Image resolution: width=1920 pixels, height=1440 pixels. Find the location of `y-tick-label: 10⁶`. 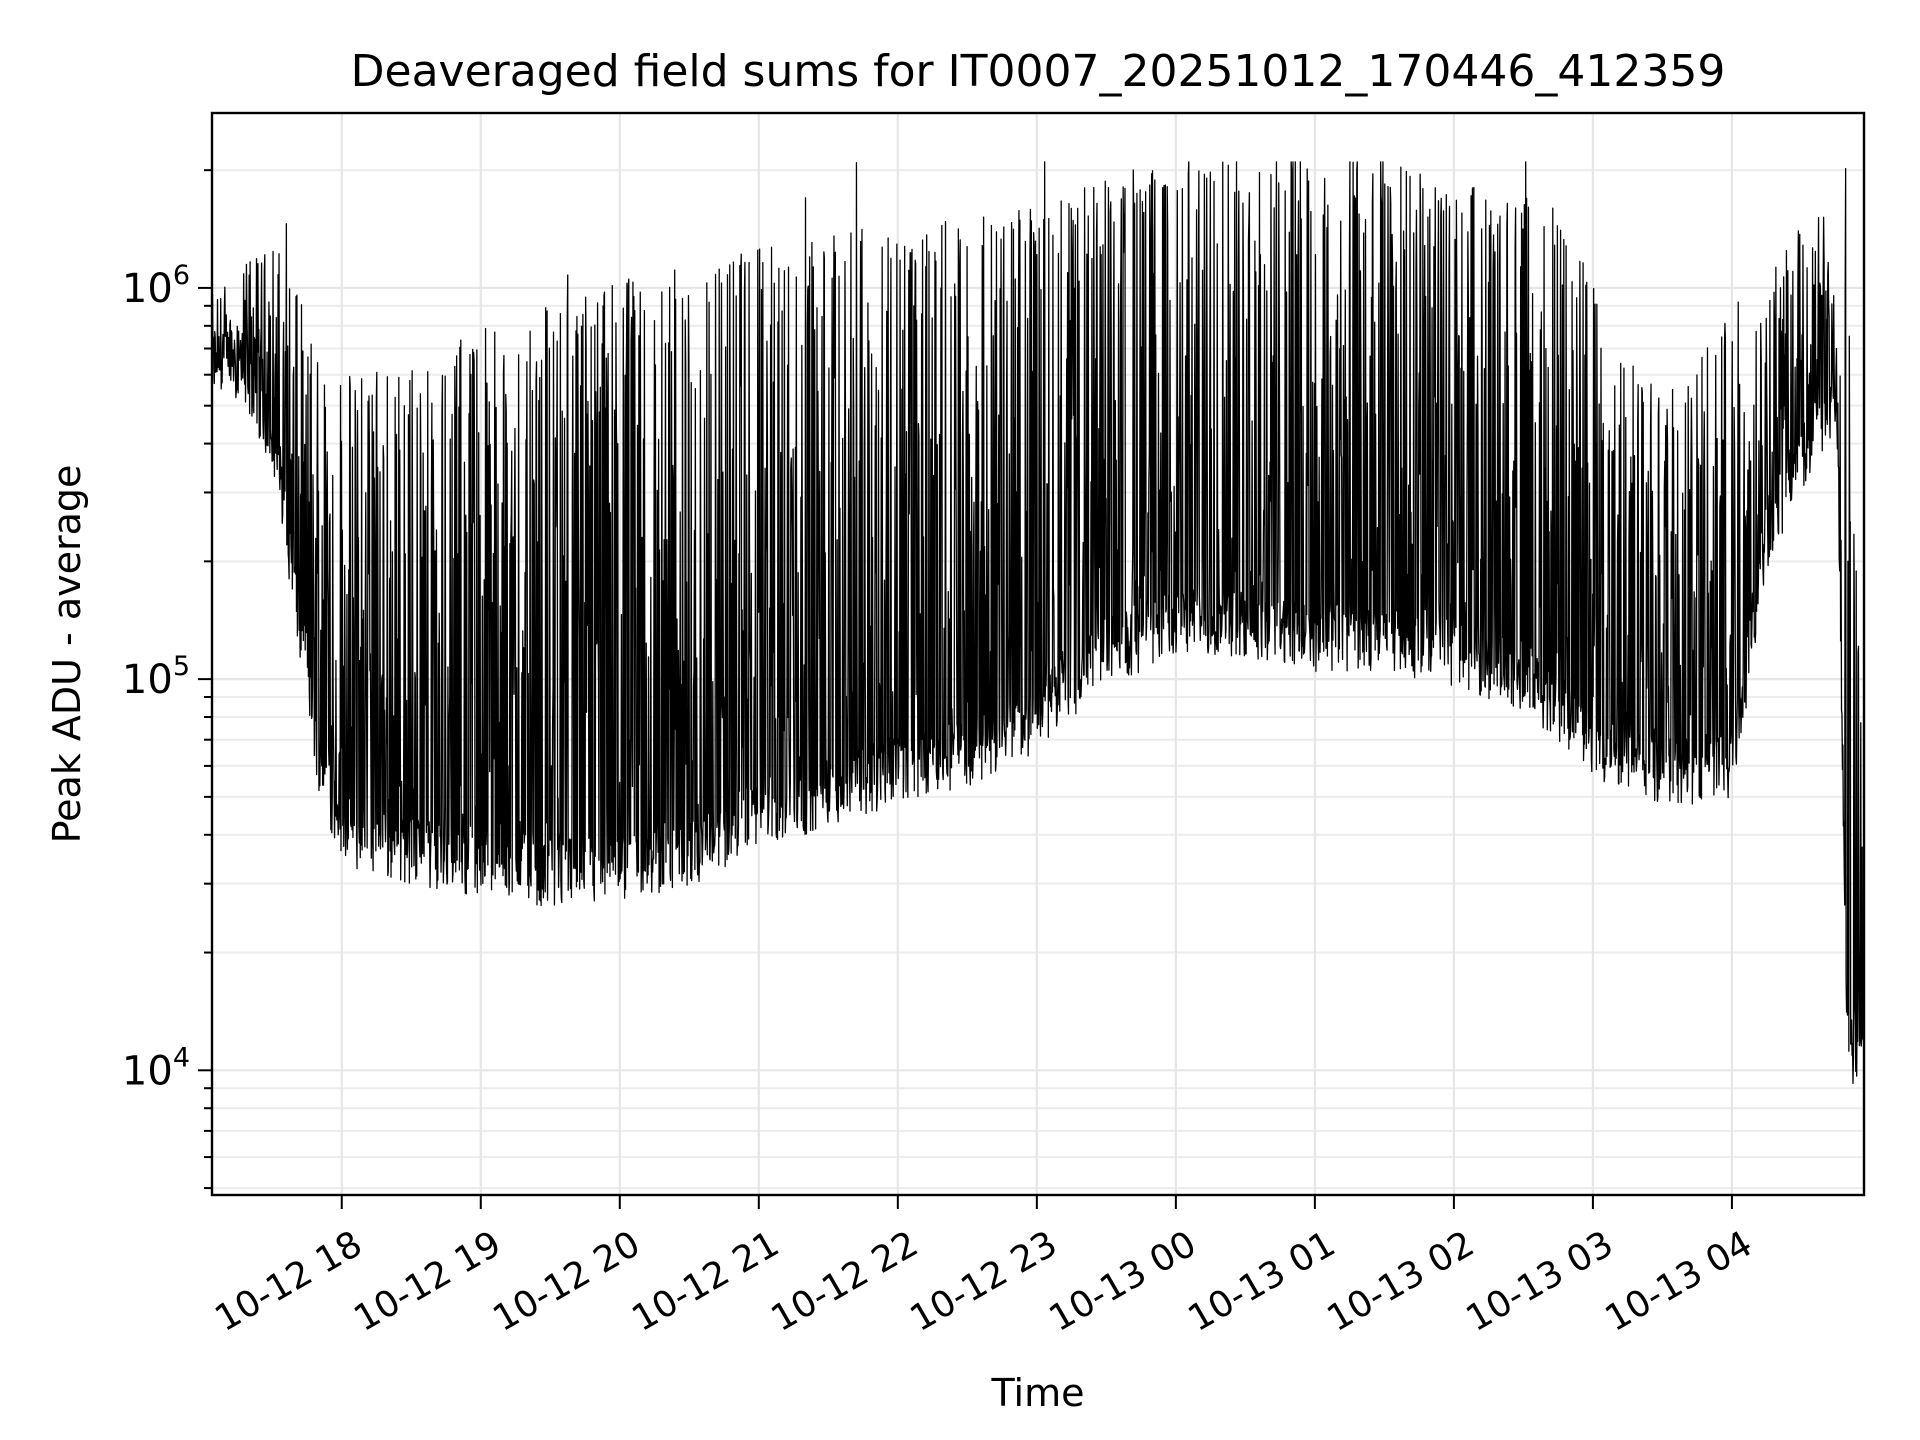

y-tick-label: 10⁶ is located at coordinates (156, 286).